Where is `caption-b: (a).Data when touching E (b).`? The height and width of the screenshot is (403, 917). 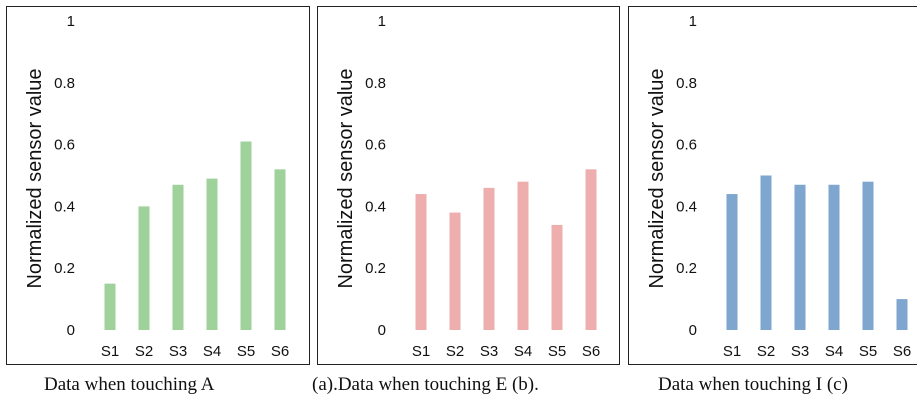
caption-b: (a).Data when touching E (b). is located at coordinates (425, 384).